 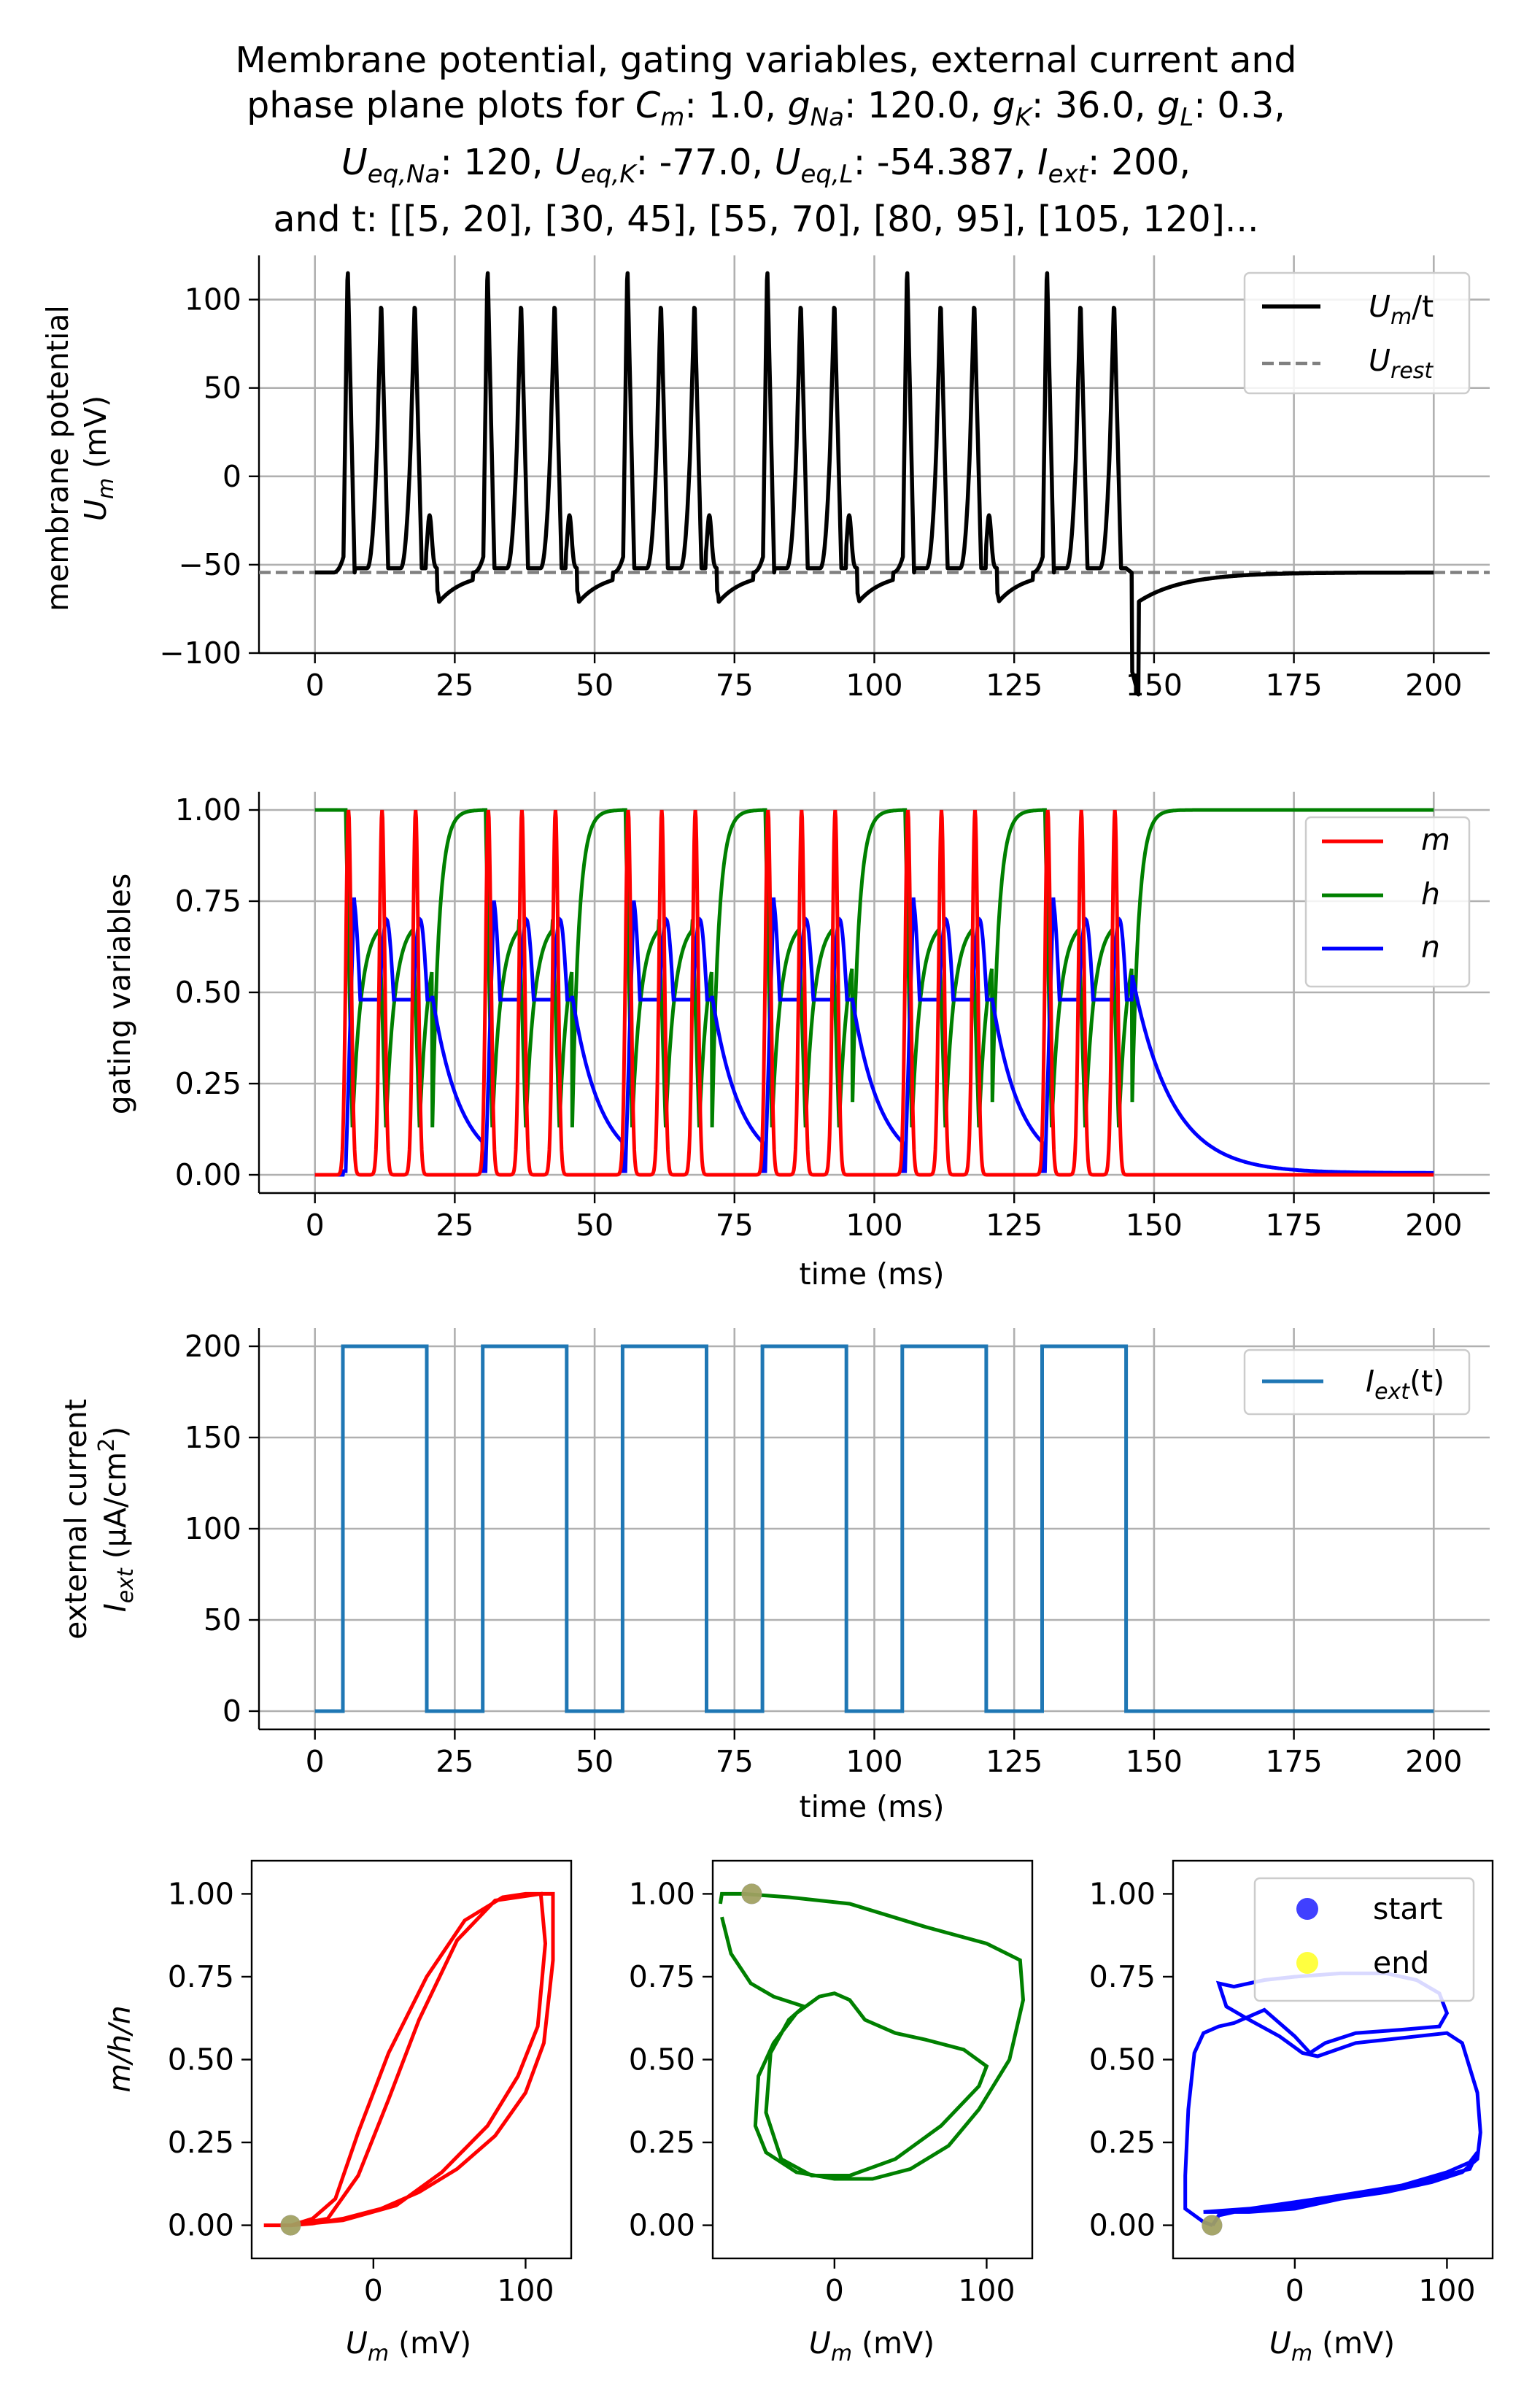 What do you see at coordinates (1364, 1939) in the screenshot?
I see `phase-plane-legend: start end` at bounding box center [1364, 1939].